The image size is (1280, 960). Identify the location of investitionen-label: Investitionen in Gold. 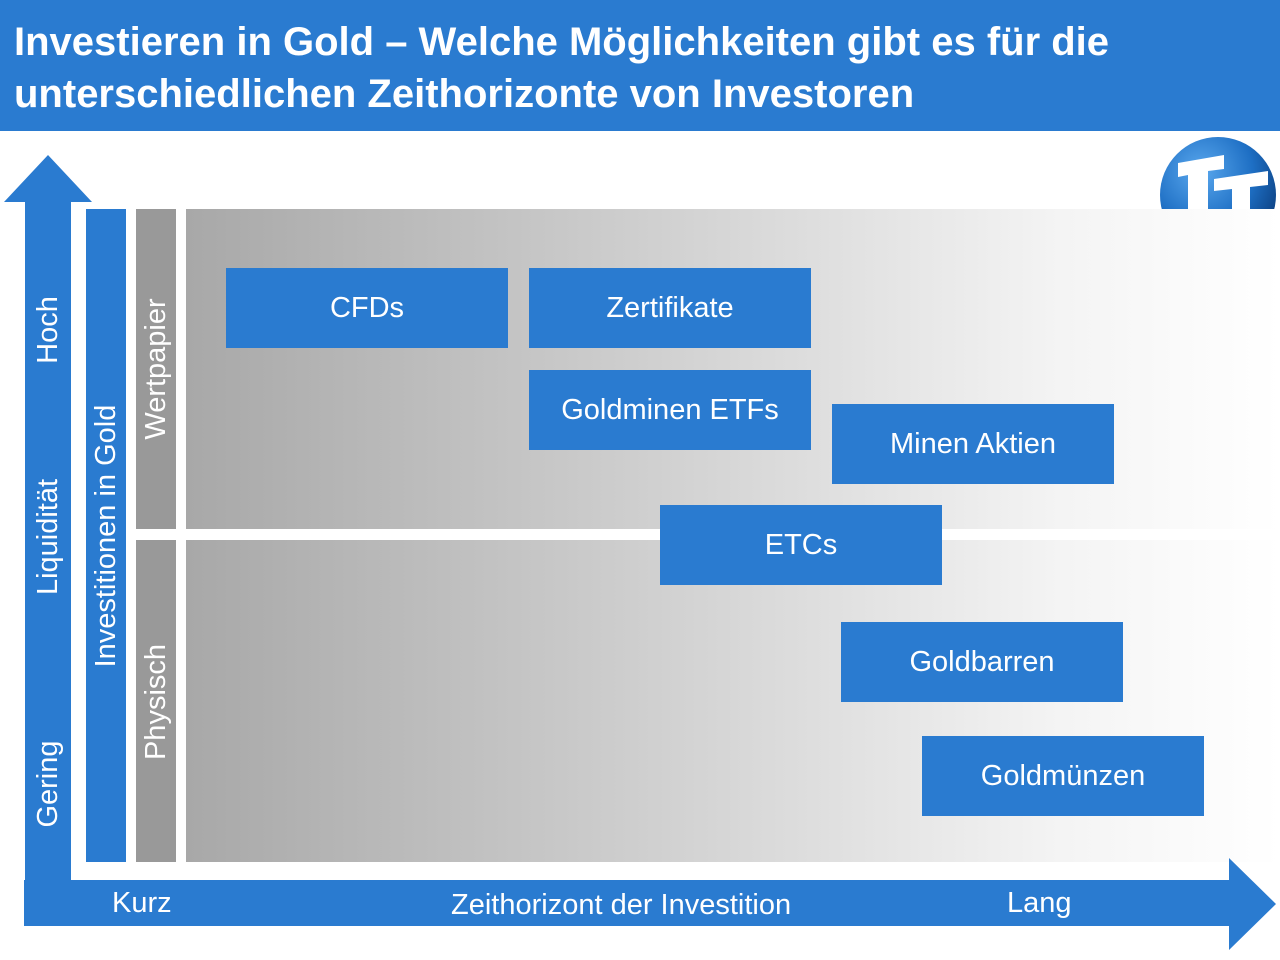
(106, 536).